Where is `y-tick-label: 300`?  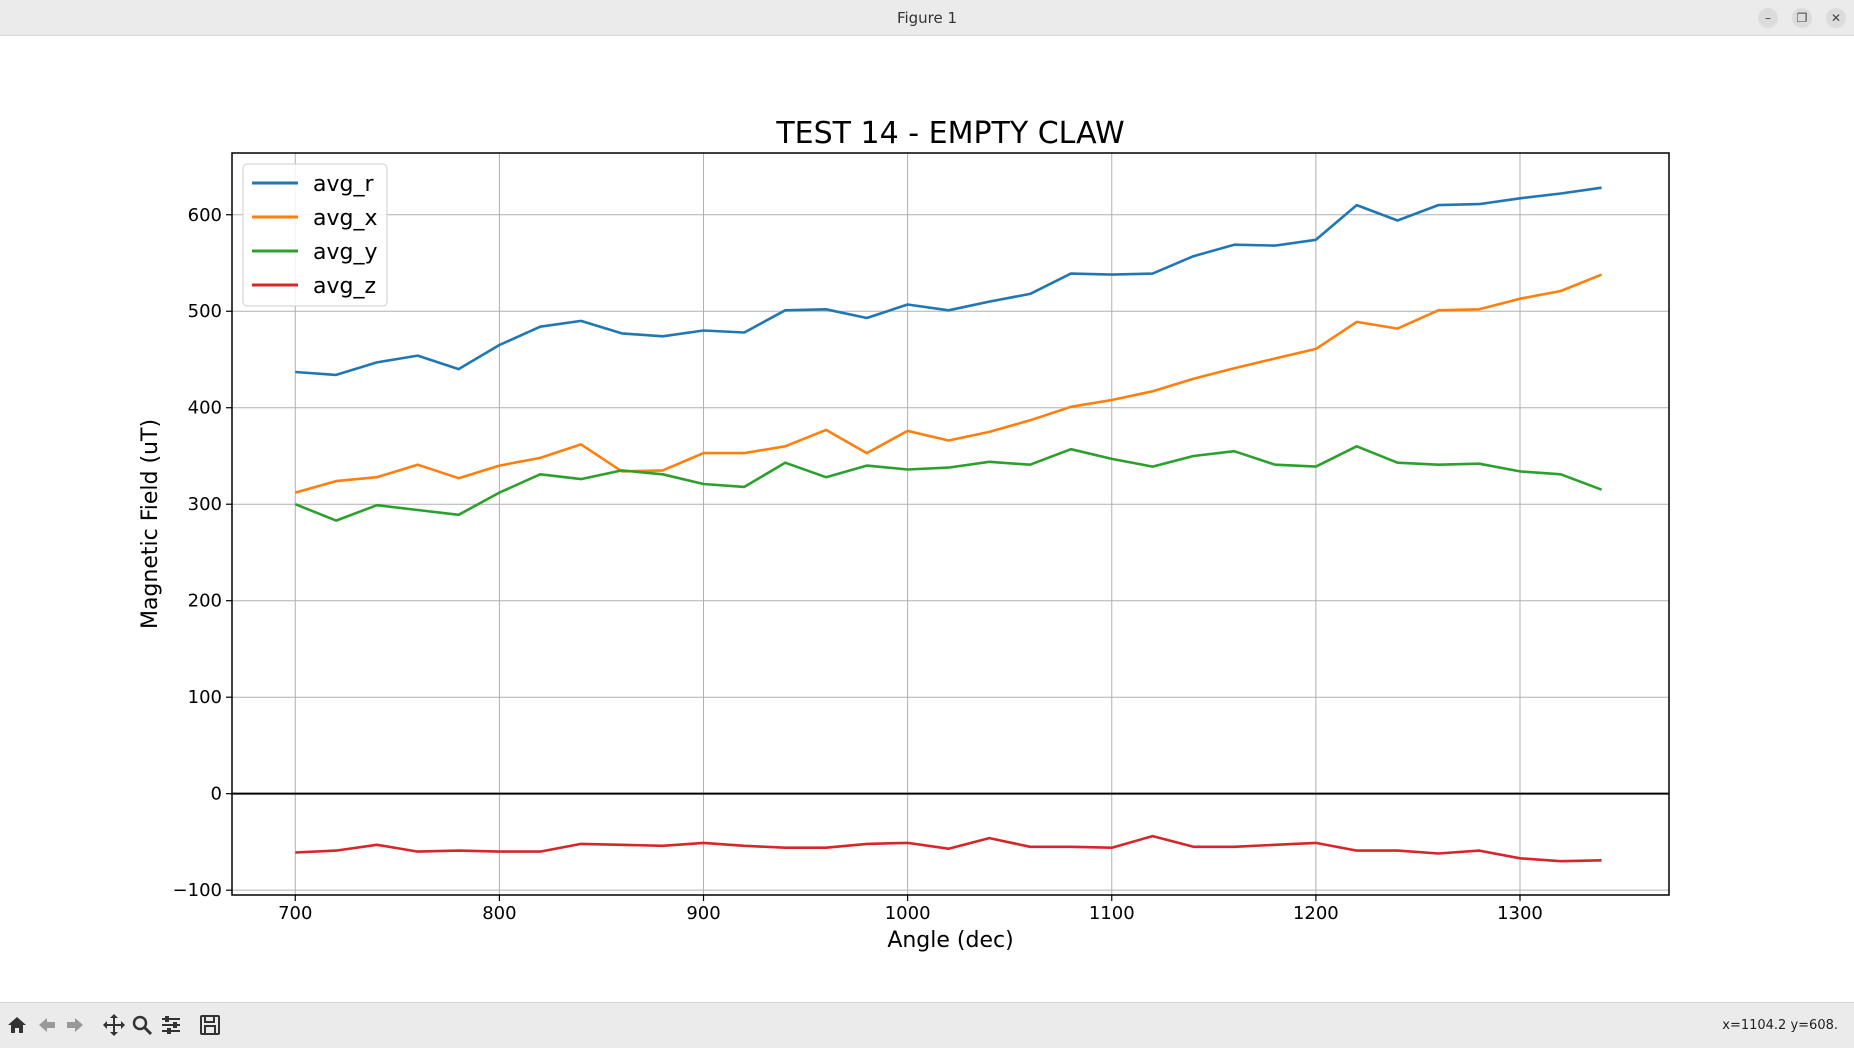 y-tick-label: 300 is located at coordinates (205, 504).